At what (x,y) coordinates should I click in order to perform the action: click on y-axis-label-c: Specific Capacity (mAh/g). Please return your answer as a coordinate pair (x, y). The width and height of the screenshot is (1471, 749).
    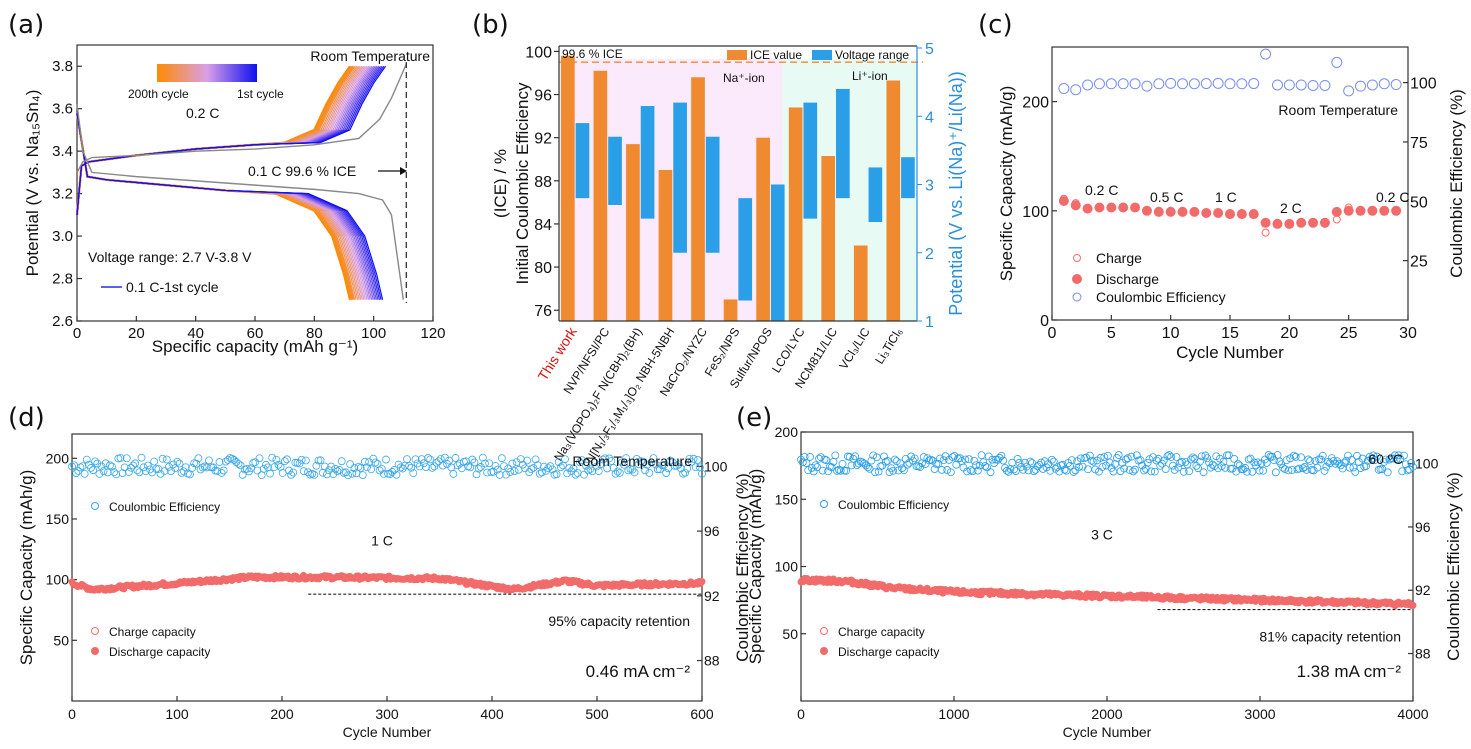
    Looking at the image, I should click on (1006, 184).